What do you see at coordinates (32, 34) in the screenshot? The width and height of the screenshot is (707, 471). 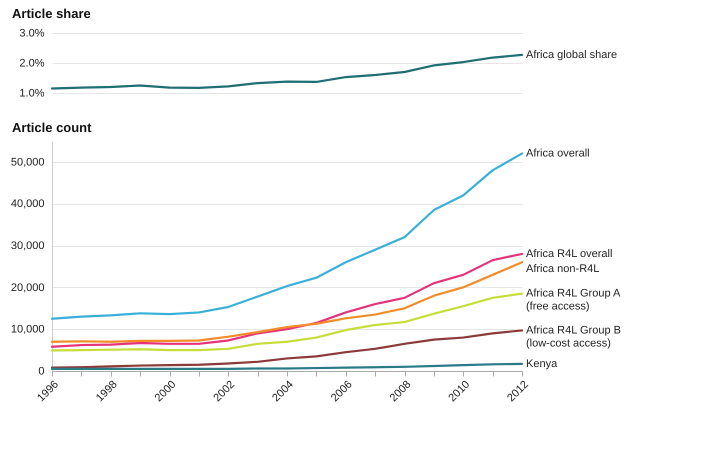 I see `y-tick-label: 3.0%` at bounding box center [32, 34].